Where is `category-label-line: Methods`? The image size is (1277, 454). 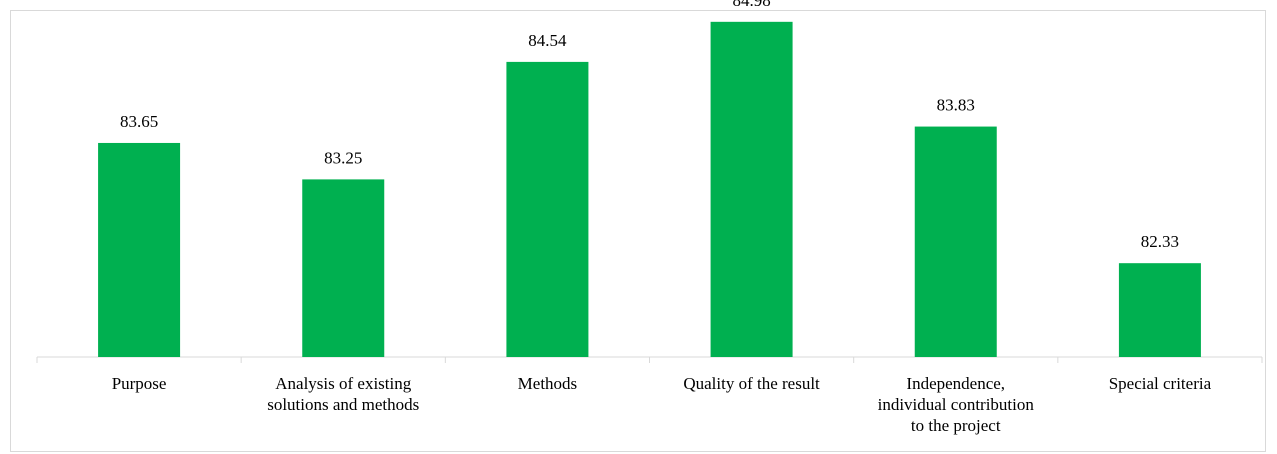 category-label-line: Methods is located at coordinates (548, 383).